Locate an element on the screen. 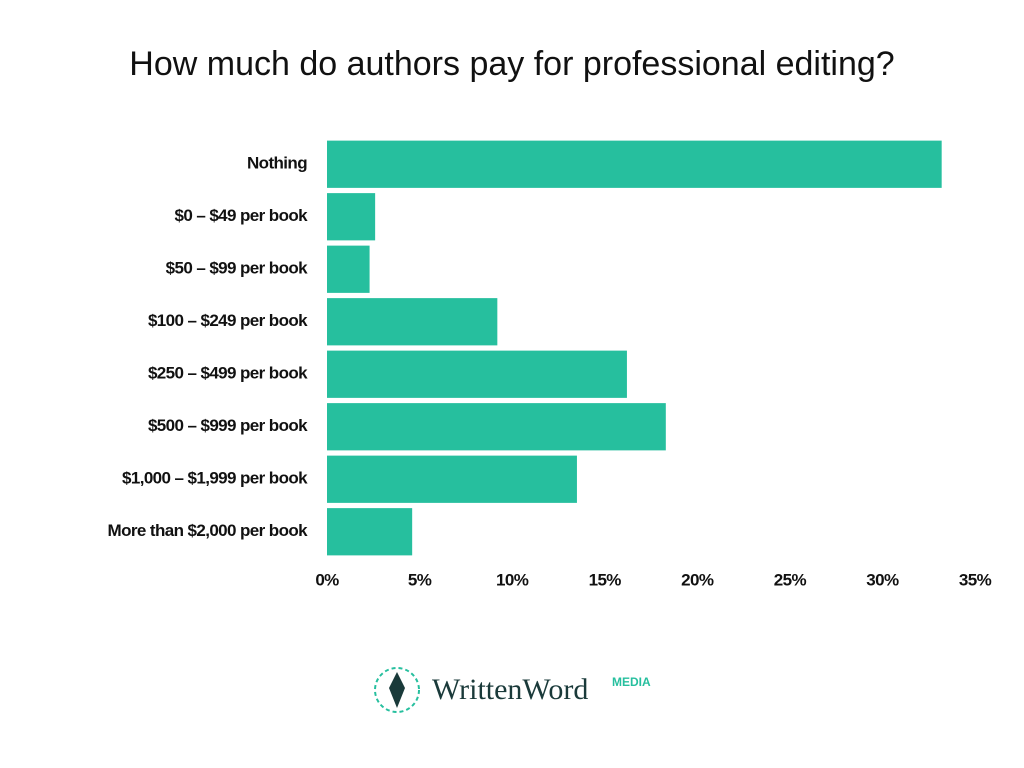 This screenshot has width=1024, height=768. logo-name: WrittenWord is located at coordinates (510, 689).